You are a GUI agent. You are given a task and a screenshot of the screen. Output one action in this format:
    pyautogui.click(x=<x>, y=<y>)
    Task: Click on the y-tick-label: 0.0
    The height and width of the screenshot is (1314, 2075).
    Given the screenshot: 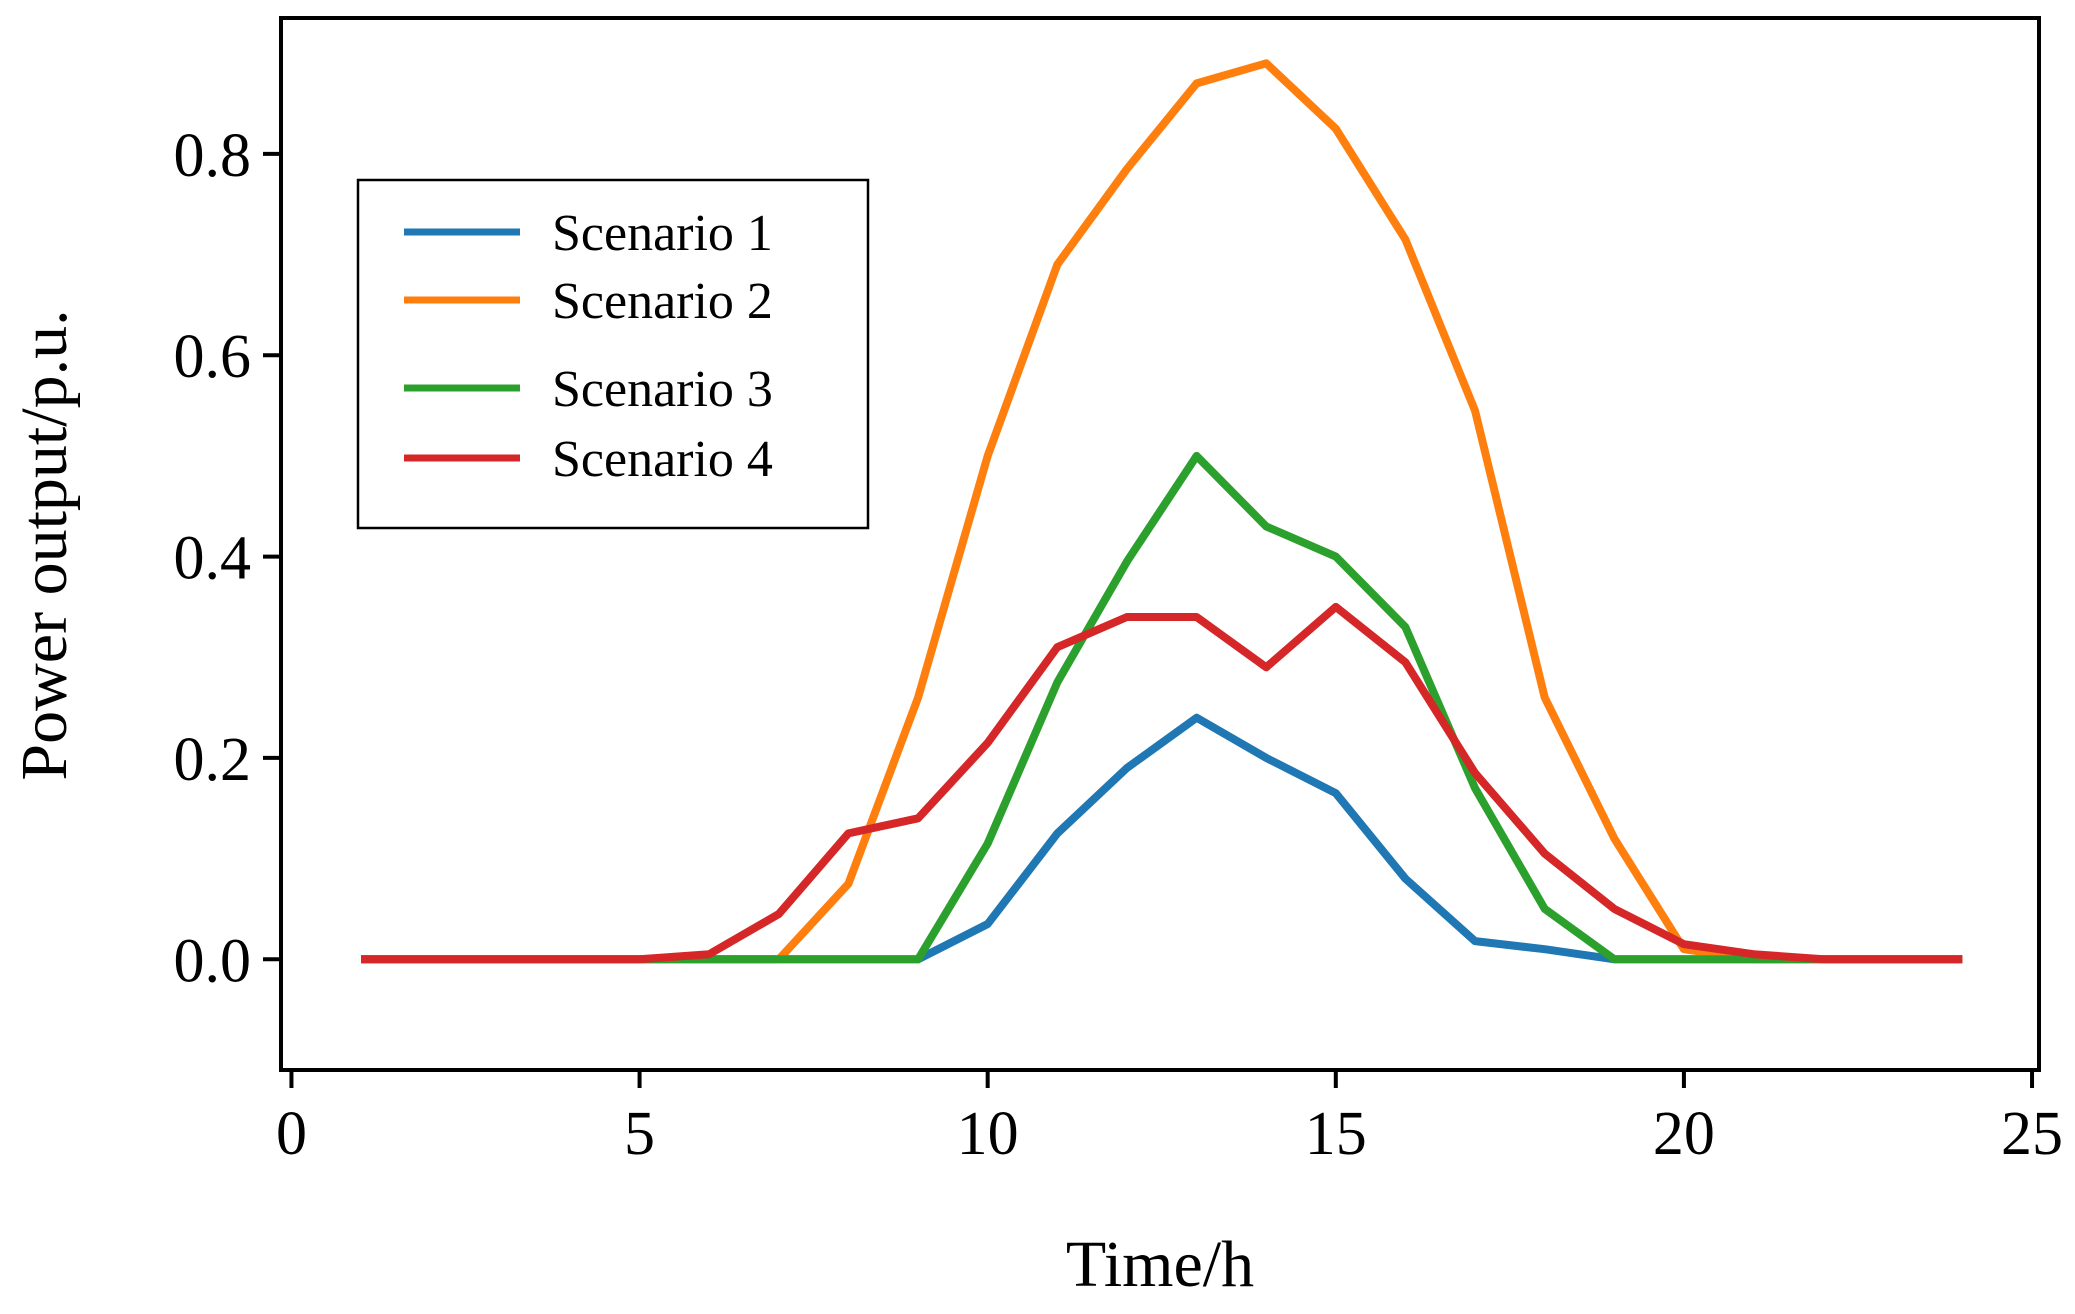 What is the action you would take?
    pyautogui.click(x=213, y=961)
    